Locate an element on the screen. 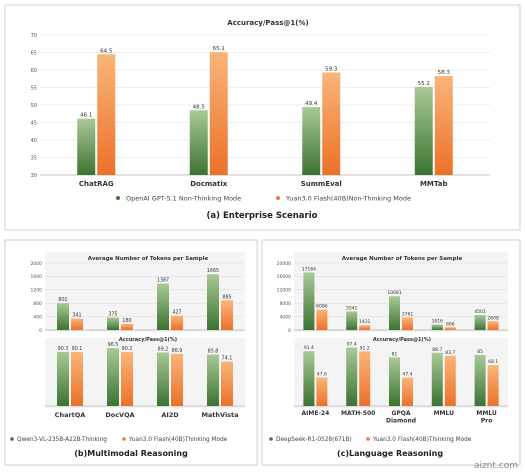  legend-c-label-1: DeepSeek-R1-0528(671B) is located at coordinates (314, 440).